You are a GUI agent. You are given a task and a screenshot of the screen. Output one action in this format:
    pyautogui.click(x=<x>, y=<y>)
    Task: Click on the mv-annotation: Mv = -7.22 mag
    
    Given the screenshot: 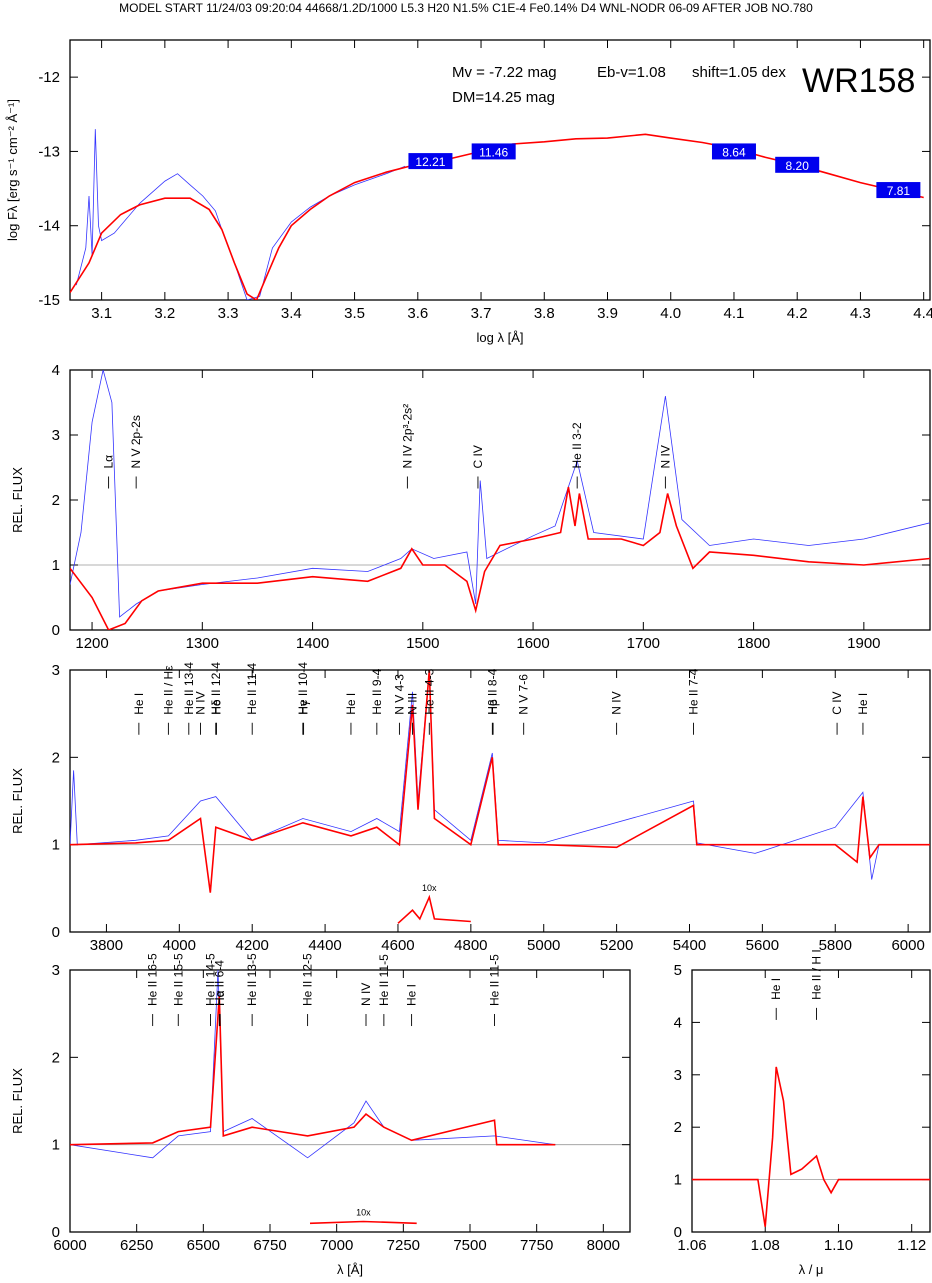 What is the action you would take?
    pyautogui.click(x=504, y=72)
    